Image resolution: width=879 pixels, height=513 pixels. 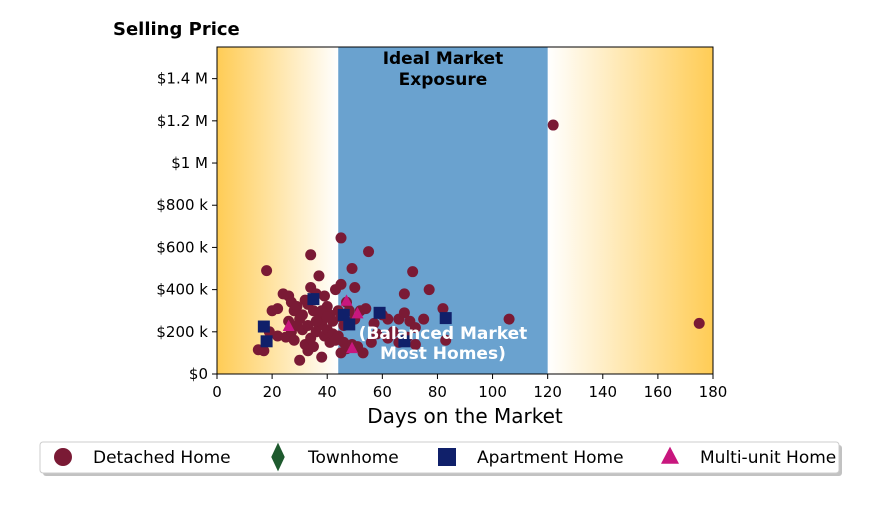 I want to click on x-tick-label: 140, so click(x=602, y=392).